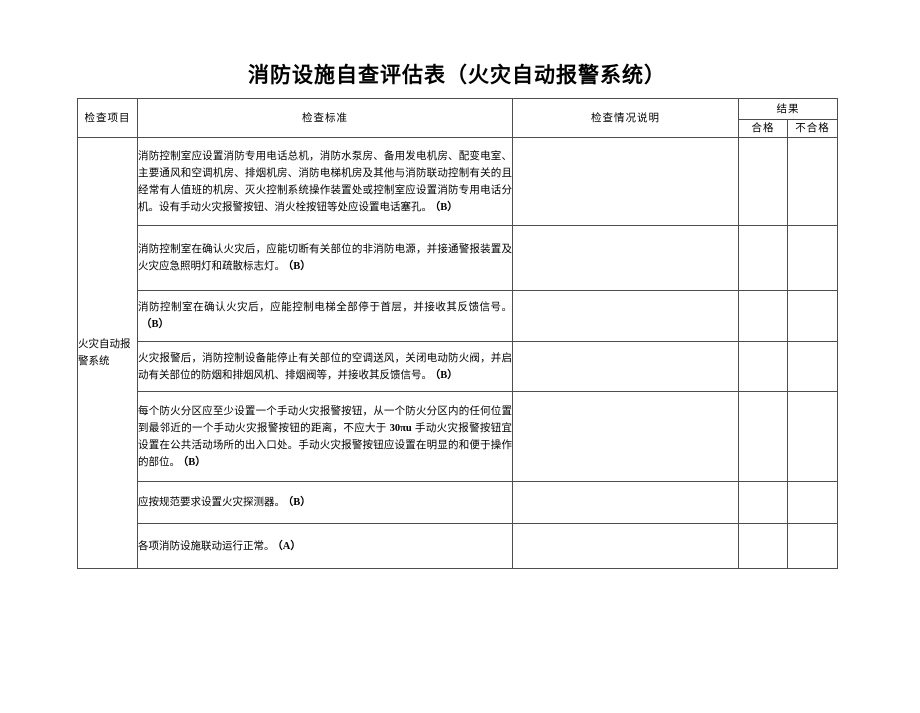  I want to click on column-header-result: 结果, so click(788, 109).